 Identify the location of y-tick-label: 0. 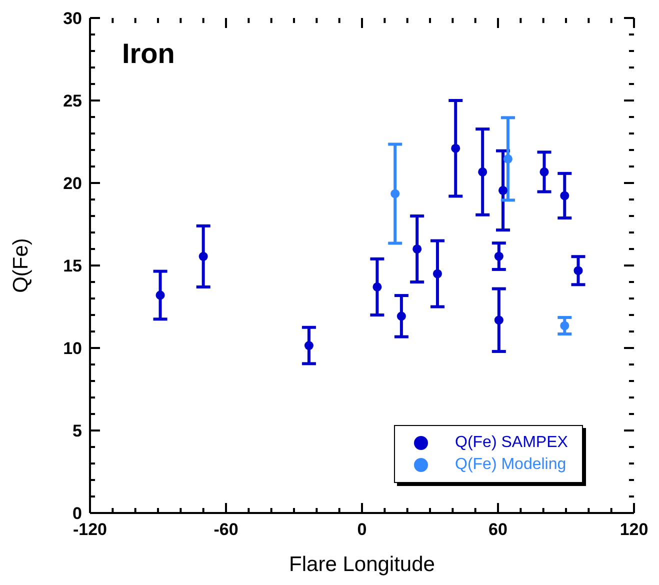
(77, 513).